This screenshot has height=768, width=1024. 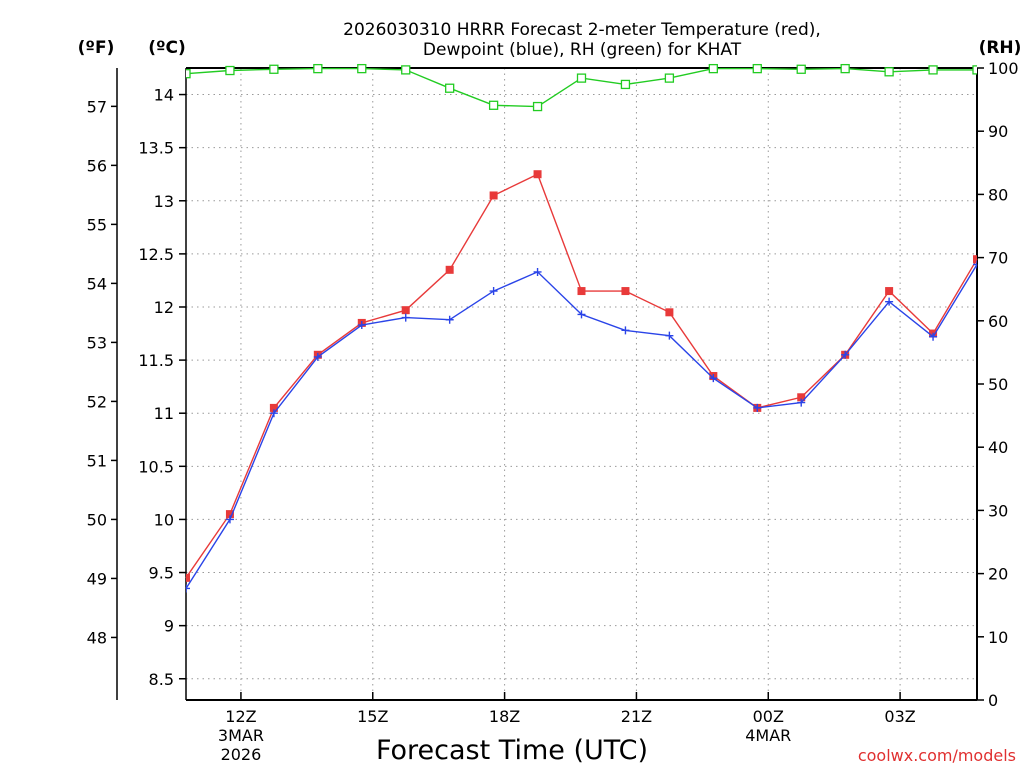 What do you see at coordinates (1000, 48) in the screenshot?
I see `rh-unit-label: (RH)` at bounding box center [1000, 48].